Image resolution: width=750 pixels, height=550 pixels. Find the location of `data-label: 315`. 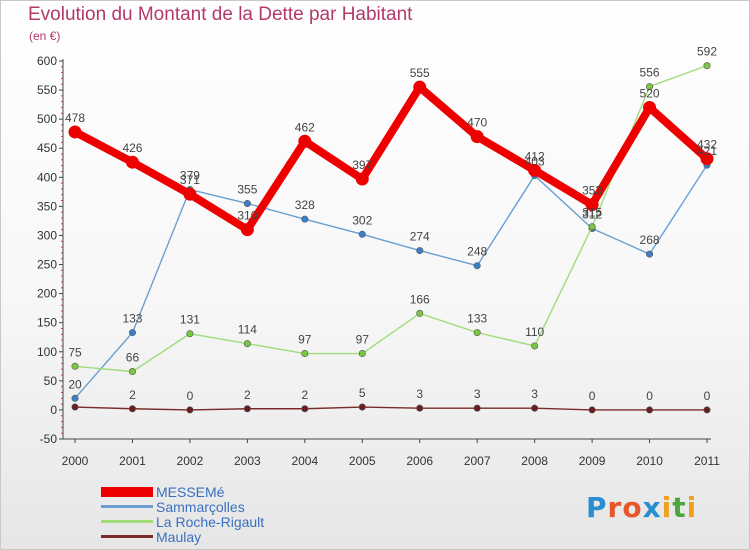

data-label: 315 is located at coordinates (592, 213).